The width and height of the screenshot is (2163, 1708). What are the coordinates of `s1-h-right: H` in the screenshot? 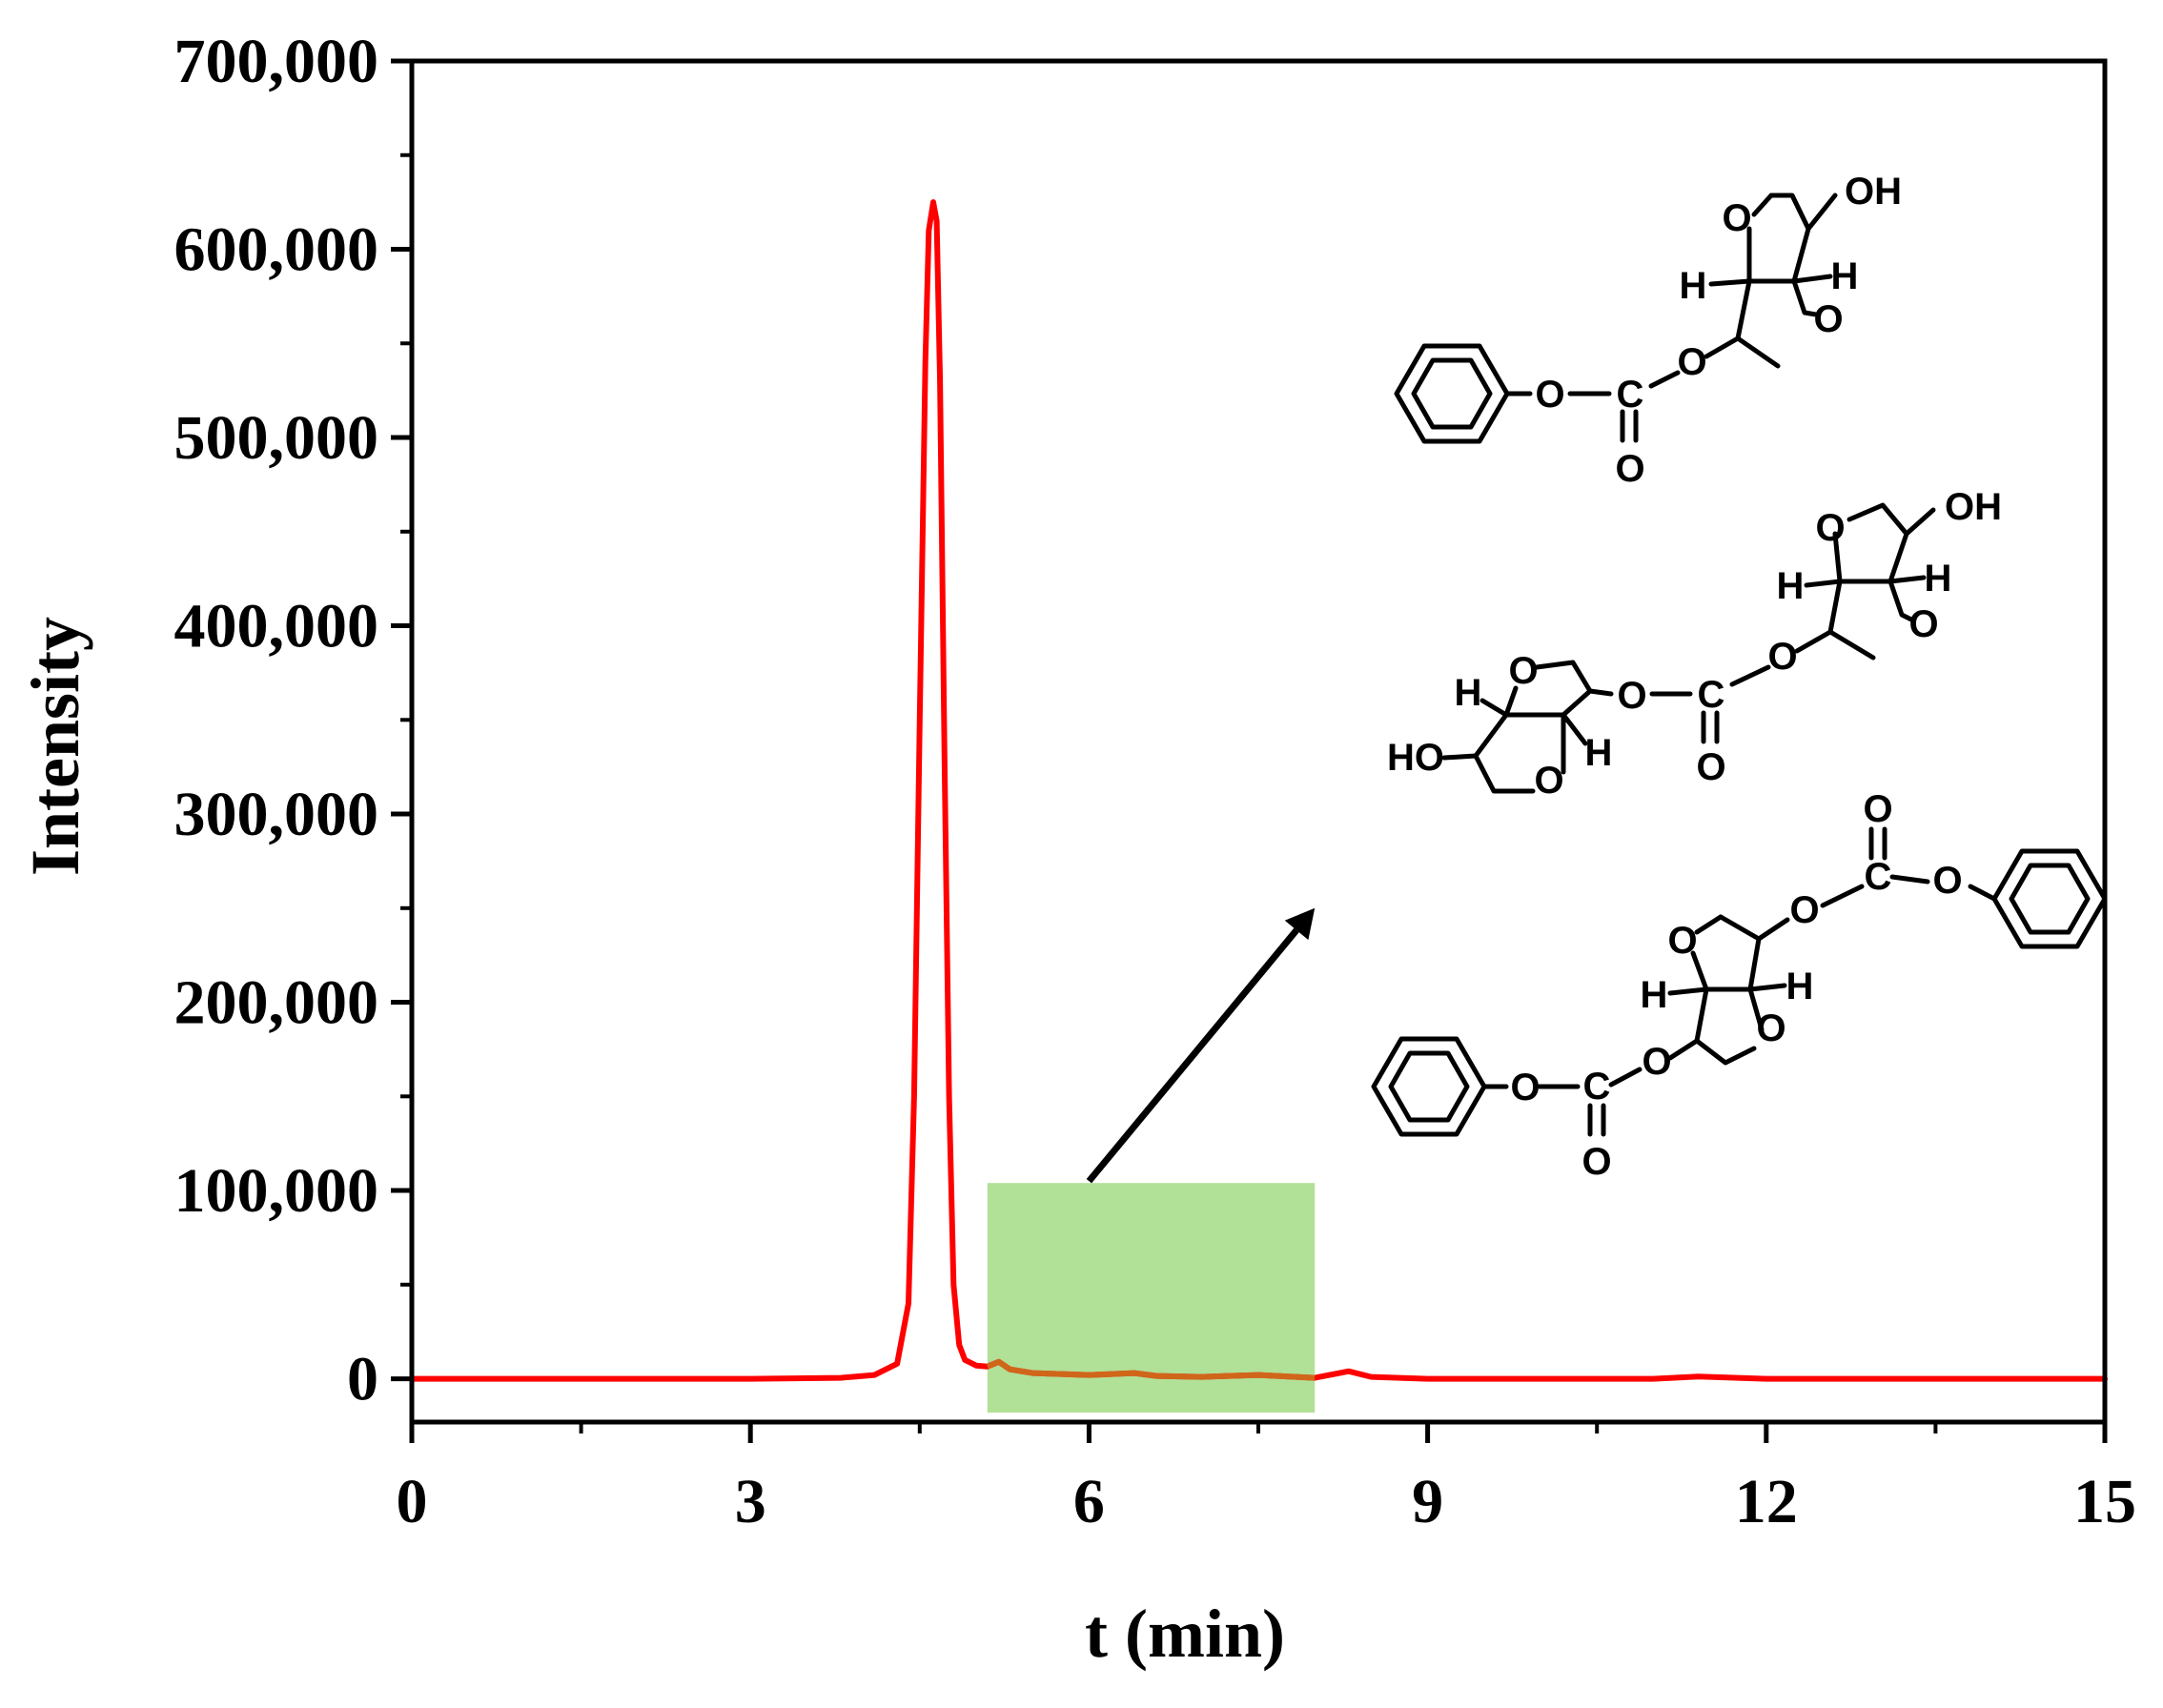 It's located at (1845, 276).